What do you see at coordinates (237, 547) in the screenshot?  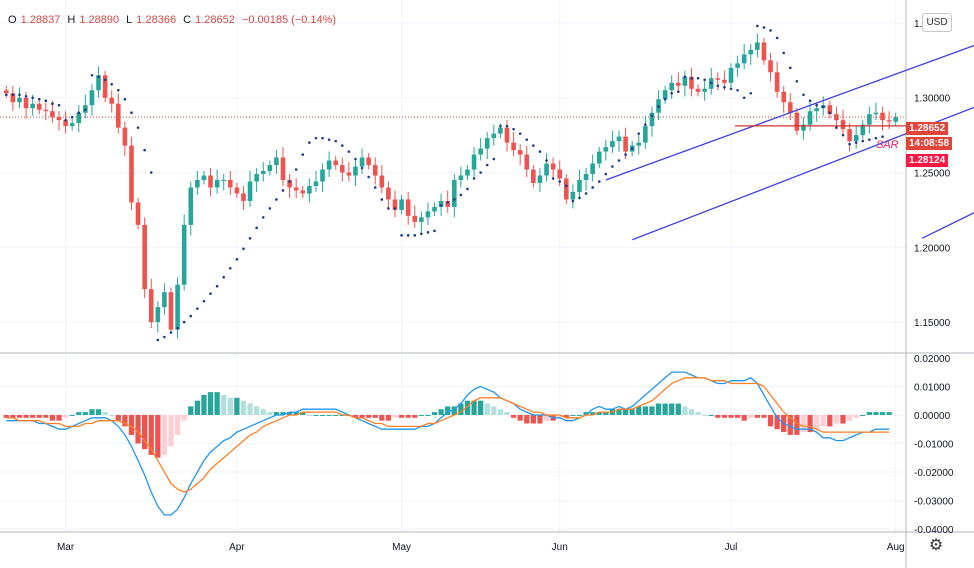 I see `time-tick-label: Apr` at bounding box center [237, 547].